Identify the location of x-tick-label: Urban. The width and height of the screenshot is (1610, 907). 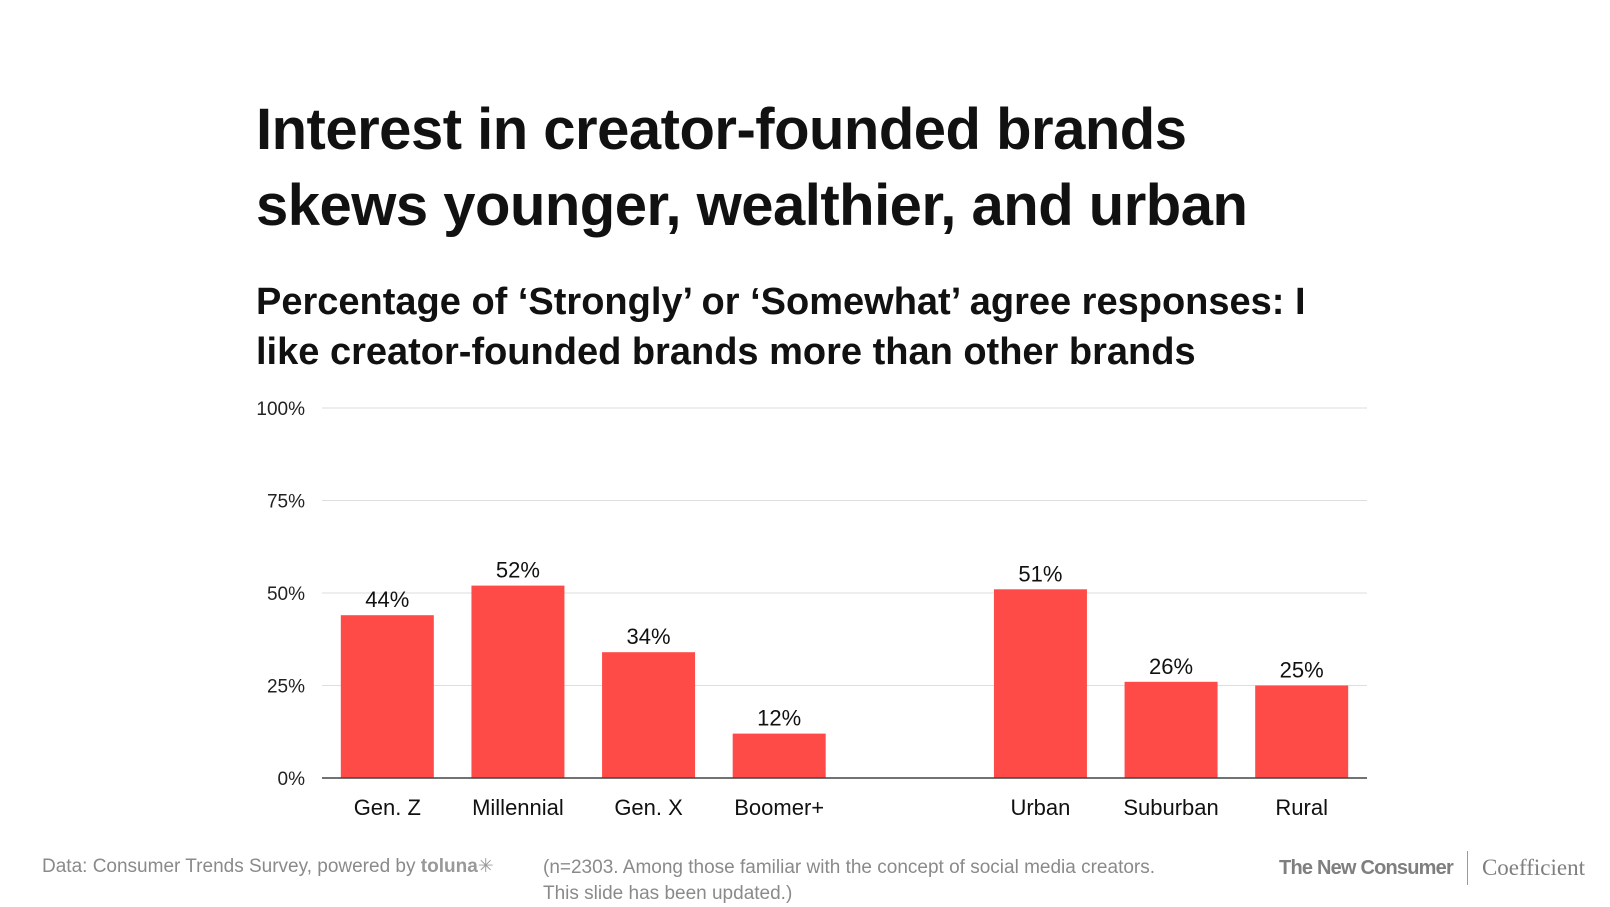
(1040, 807).